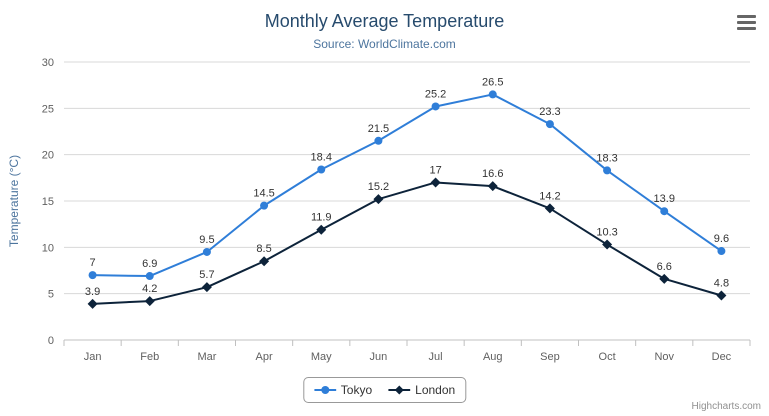 The width and height of the screenshot is (769, 416). Describe the element at coordinates (378, 129) in the screenshot. I see `data-label: 21.5` at that location.